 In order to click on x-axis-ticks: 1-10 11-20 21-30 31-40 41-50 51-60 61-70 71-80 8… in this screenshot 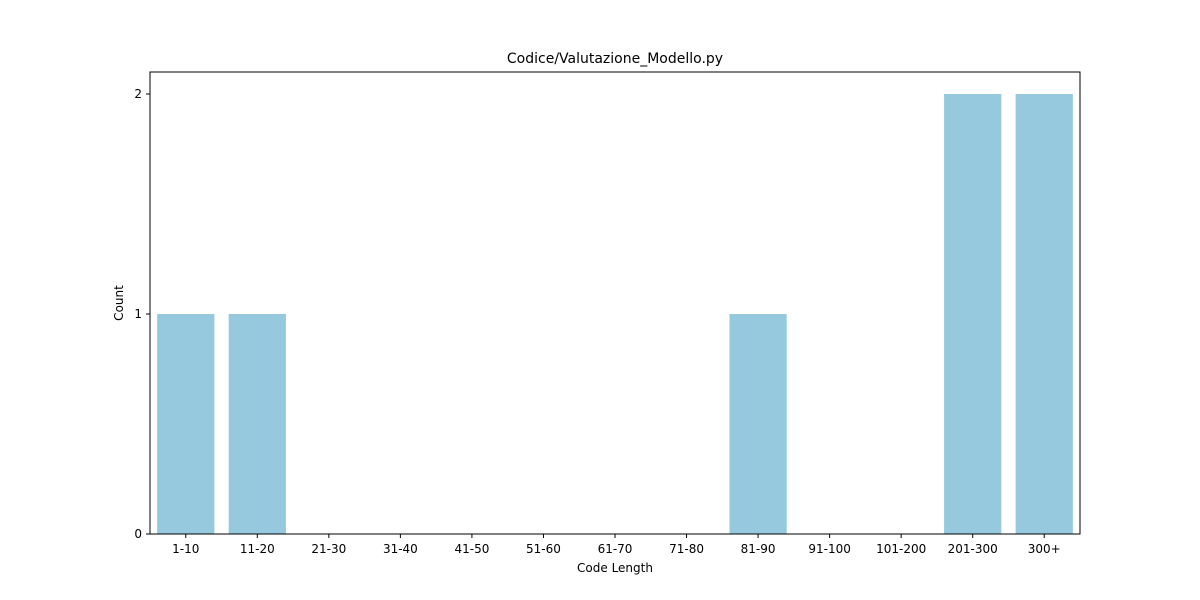, I will do `click(616, 545)`.